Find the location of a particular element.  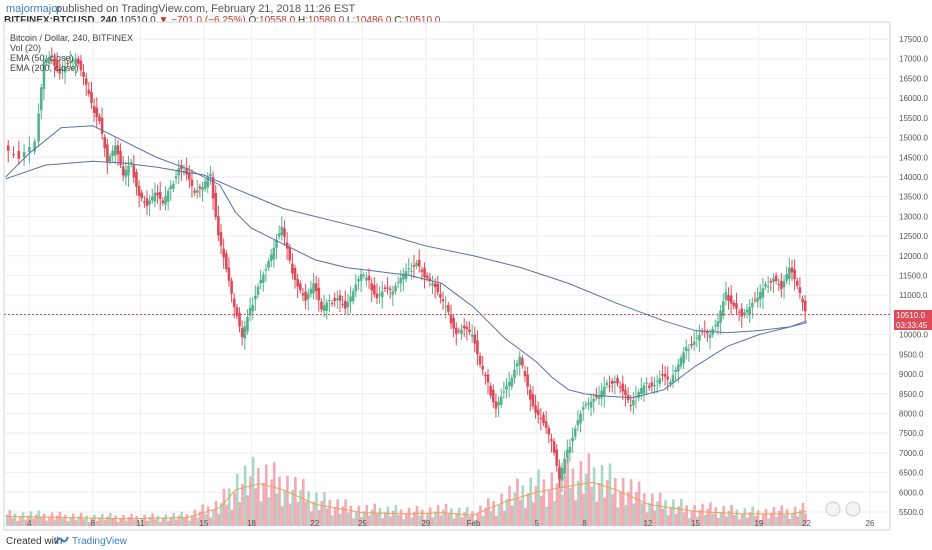

y-tick-label: 9000.0 is located at coordinates (911, 374).